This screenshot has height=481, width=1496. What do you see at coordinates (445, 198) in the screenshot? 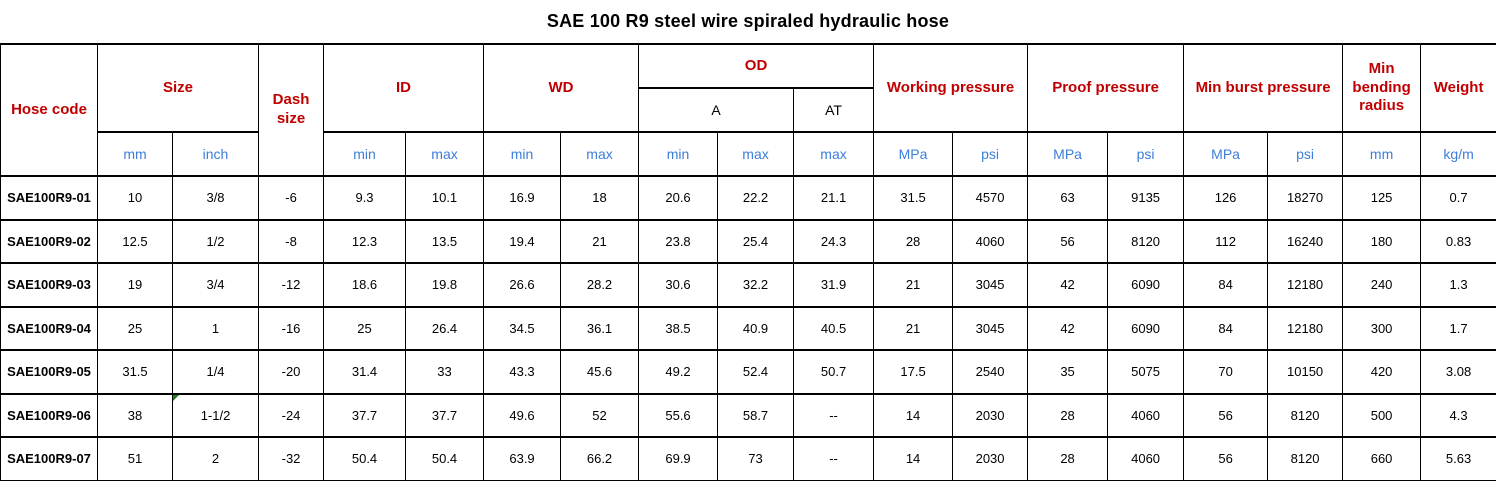
I see `table-cell: 10.1` at bounding box center [445, 198].